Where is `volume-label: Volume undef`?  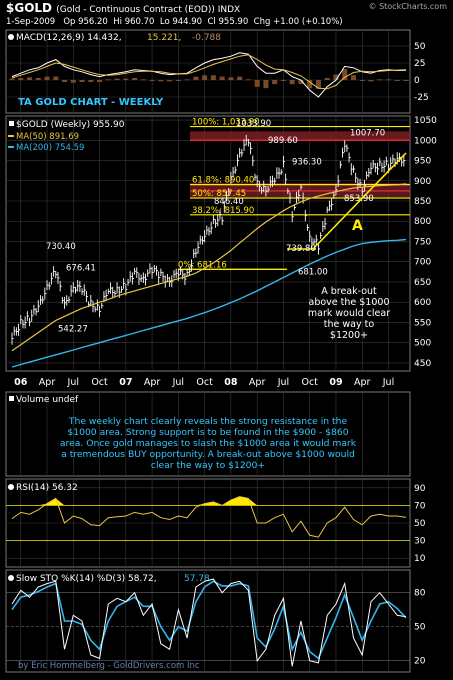
volume-label: Volume undef is located at coordinates (47, 400).